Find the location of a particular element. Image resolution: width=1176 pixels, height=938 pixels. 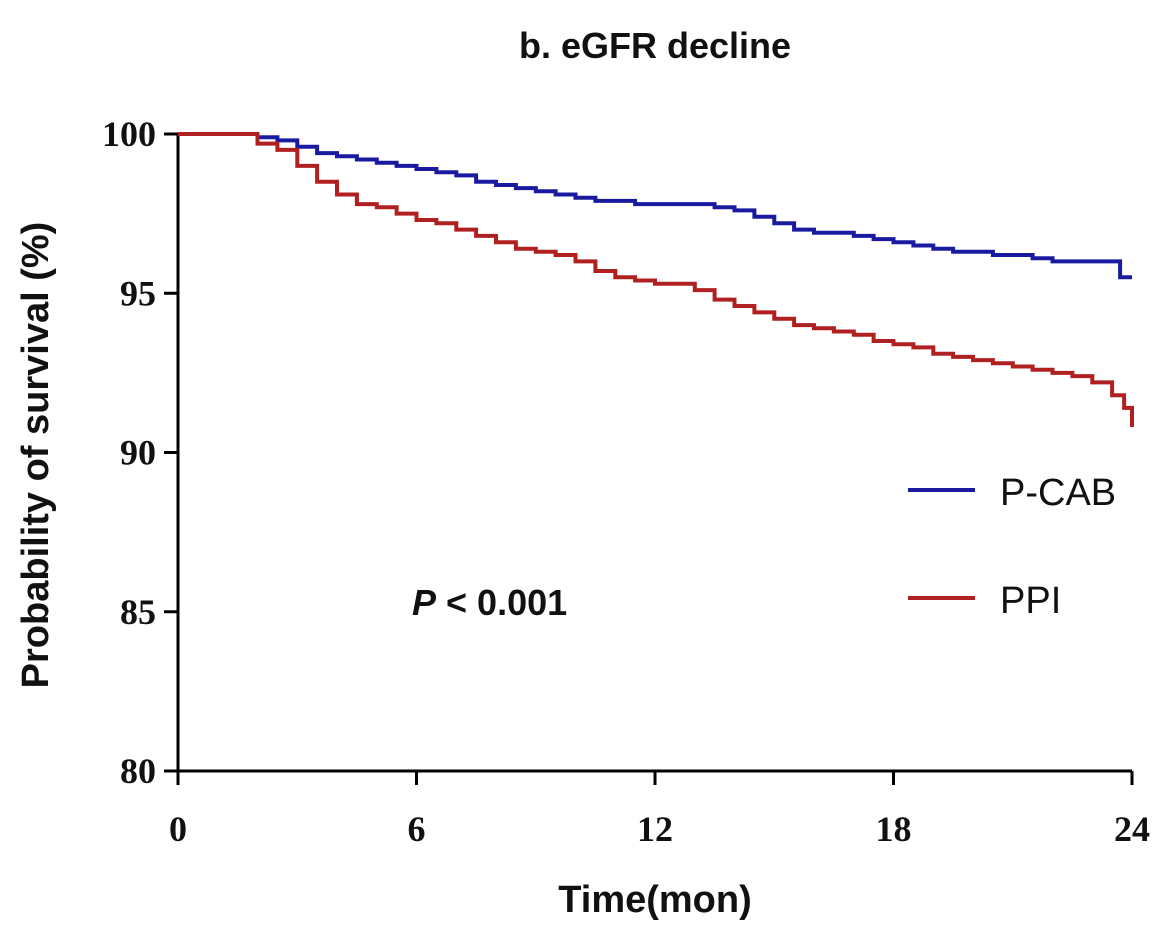

y-tick-label: 100 is located at coordinates (129, 134).